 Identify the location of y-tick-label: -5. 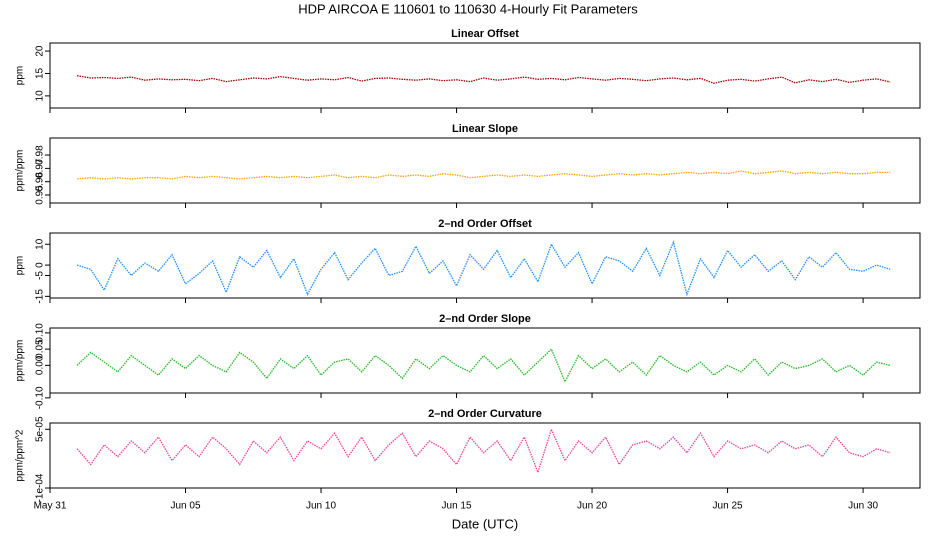
(40, 275).